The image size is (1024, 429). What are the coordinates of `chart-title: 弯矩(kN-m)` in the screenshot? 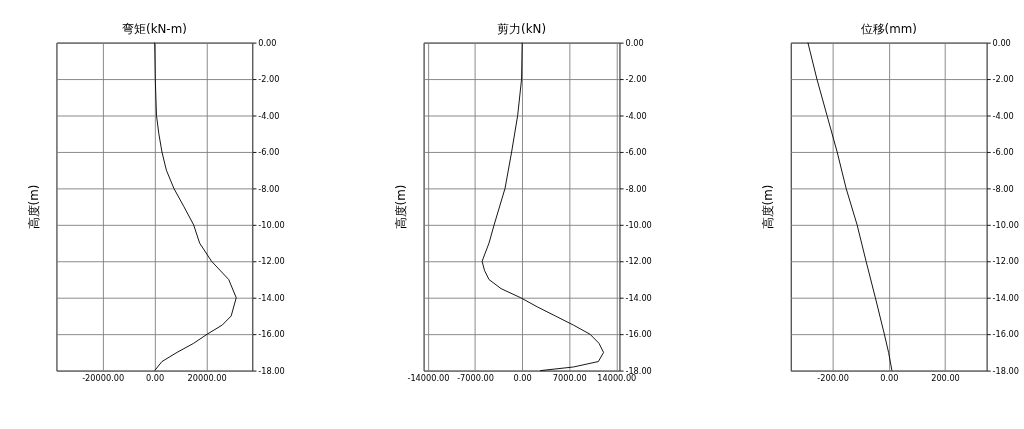 It's located at (154, 28).